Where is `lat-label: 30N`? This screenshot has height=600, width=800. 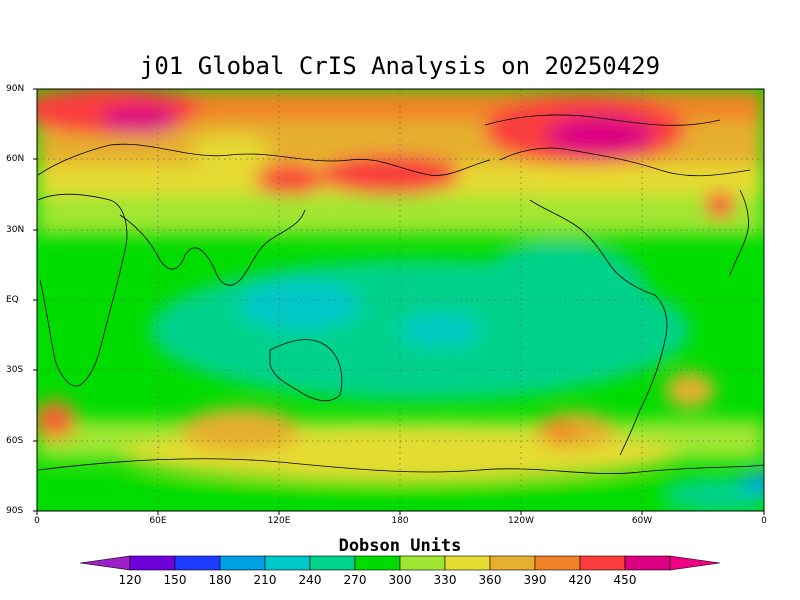
lat-label: 30N is located at coordinates (15, 230).